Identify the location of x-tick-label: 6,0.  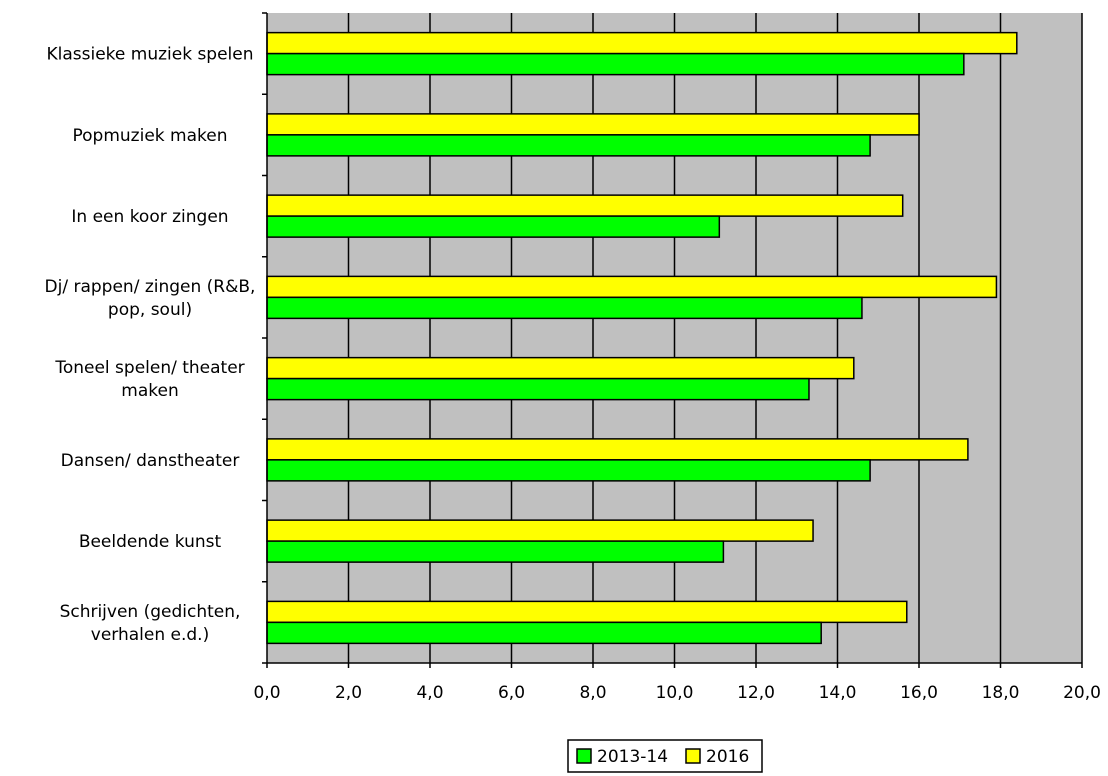
(511, 693).